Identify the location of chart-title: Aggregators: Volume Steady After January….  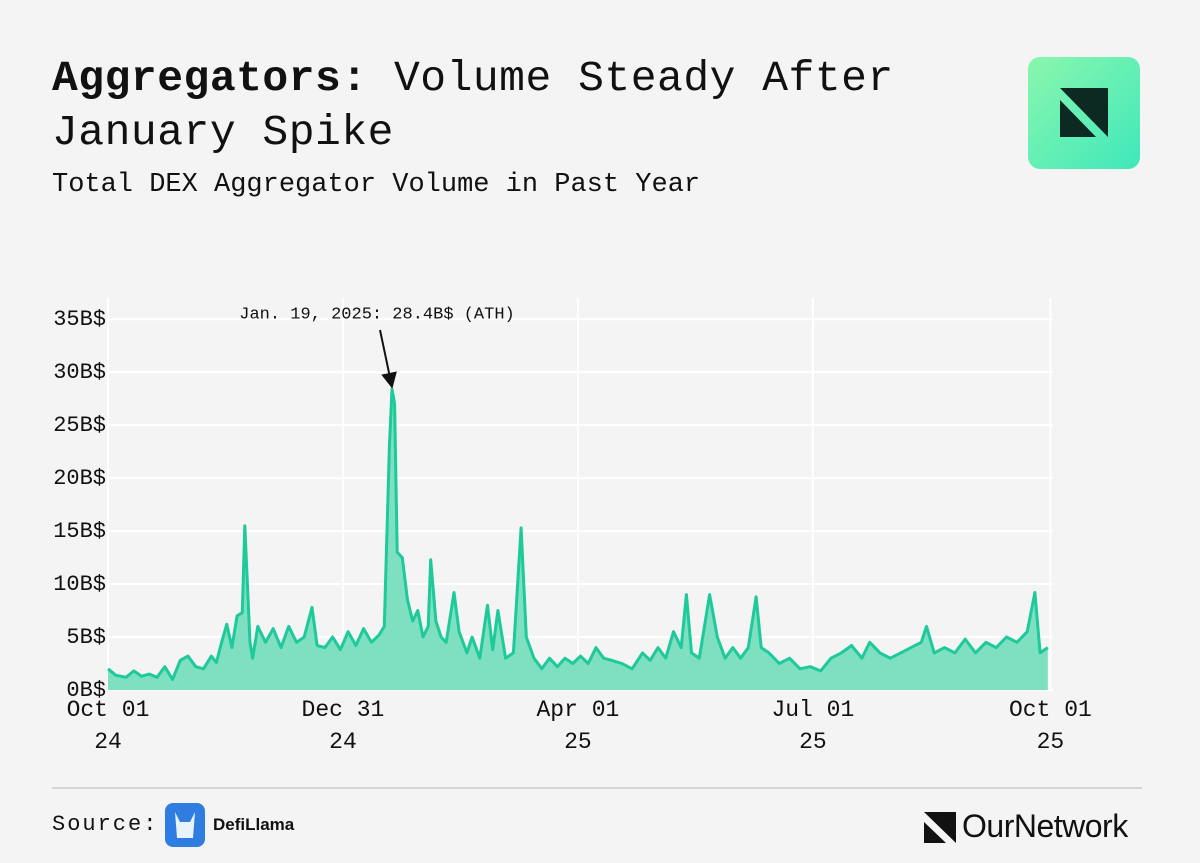
(502, 106).